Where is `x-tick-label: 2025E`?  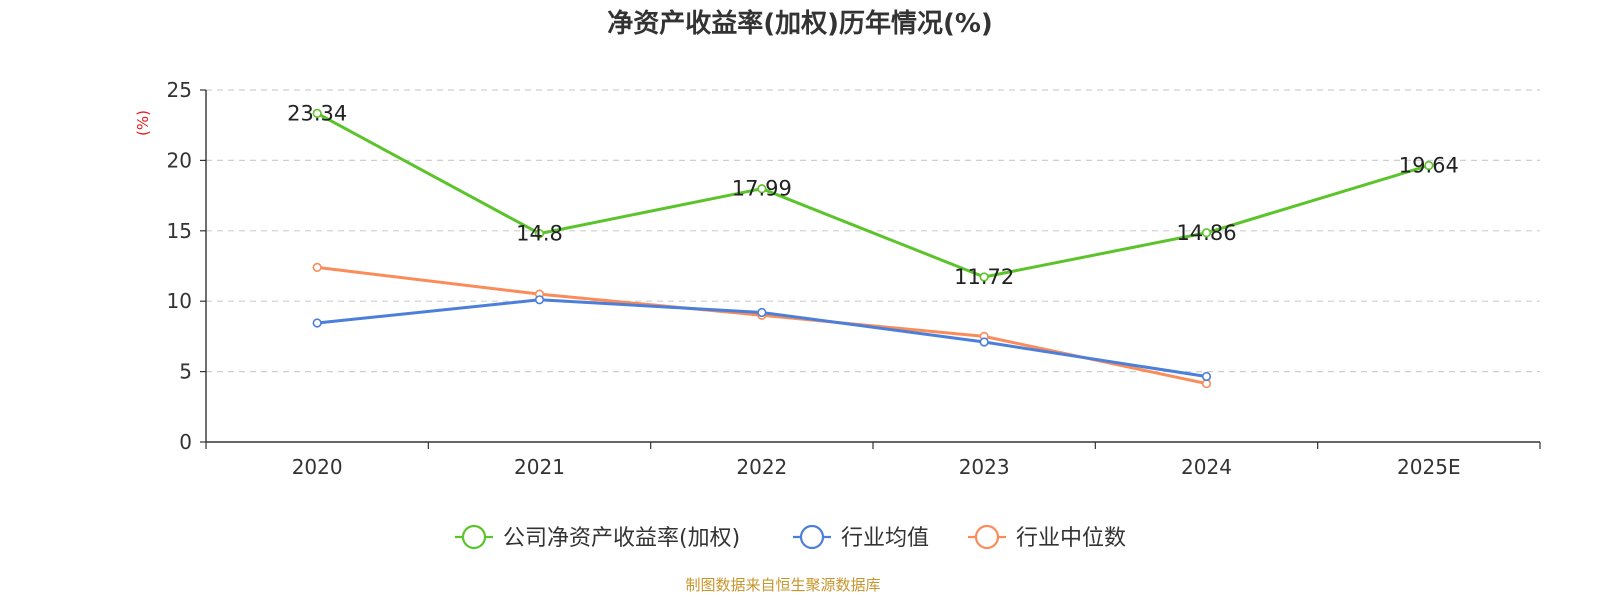 x-tick-label: 2025E is located at coordinates (1429, 467).